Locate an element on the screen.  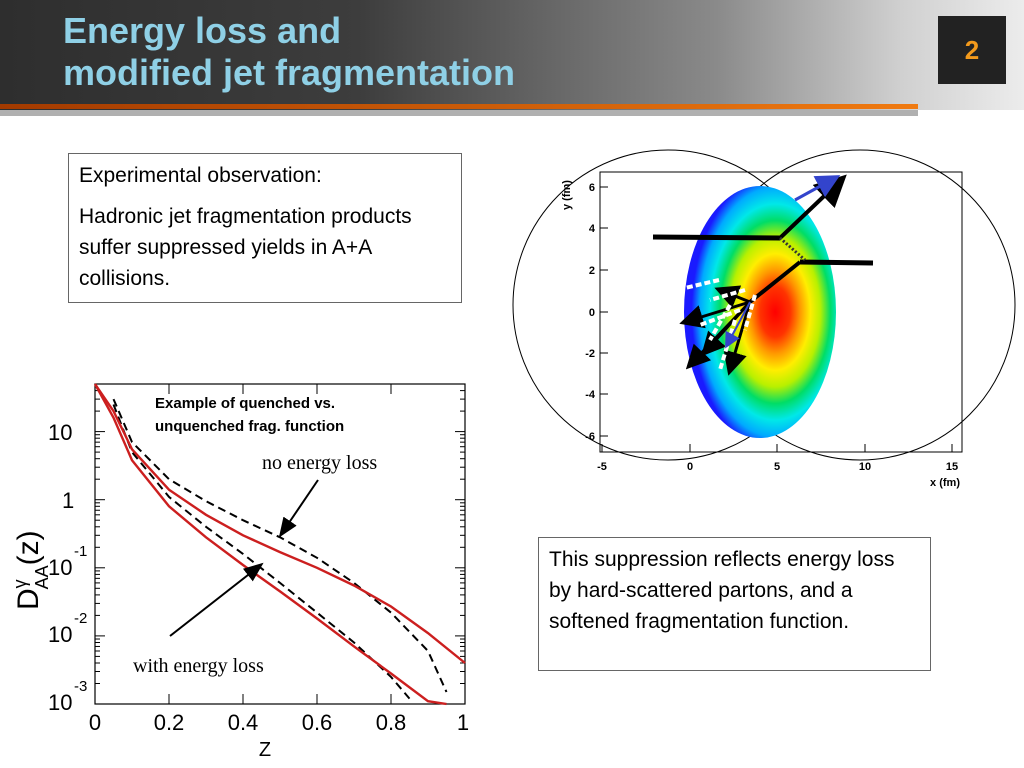
collision-yaxis-label: y (fm) is located at coordinates (567, 195).